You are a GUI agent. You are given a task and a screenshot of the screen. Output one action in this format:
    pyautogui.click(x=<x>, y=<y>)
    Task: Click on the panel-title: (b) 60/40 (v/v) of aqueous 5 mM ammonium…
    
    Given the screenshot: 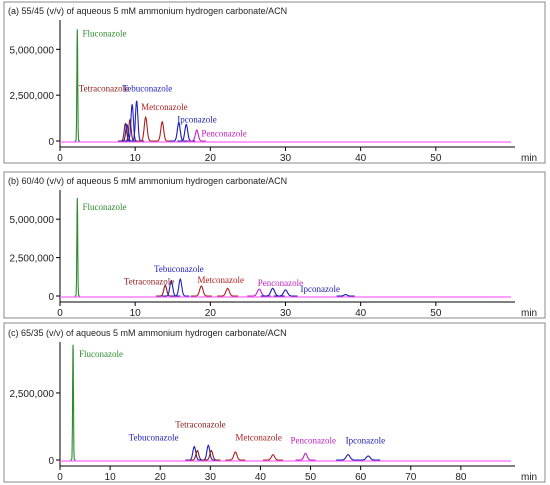 What is the action you would take?
    pyautogui.click(x=147, y=181)
    